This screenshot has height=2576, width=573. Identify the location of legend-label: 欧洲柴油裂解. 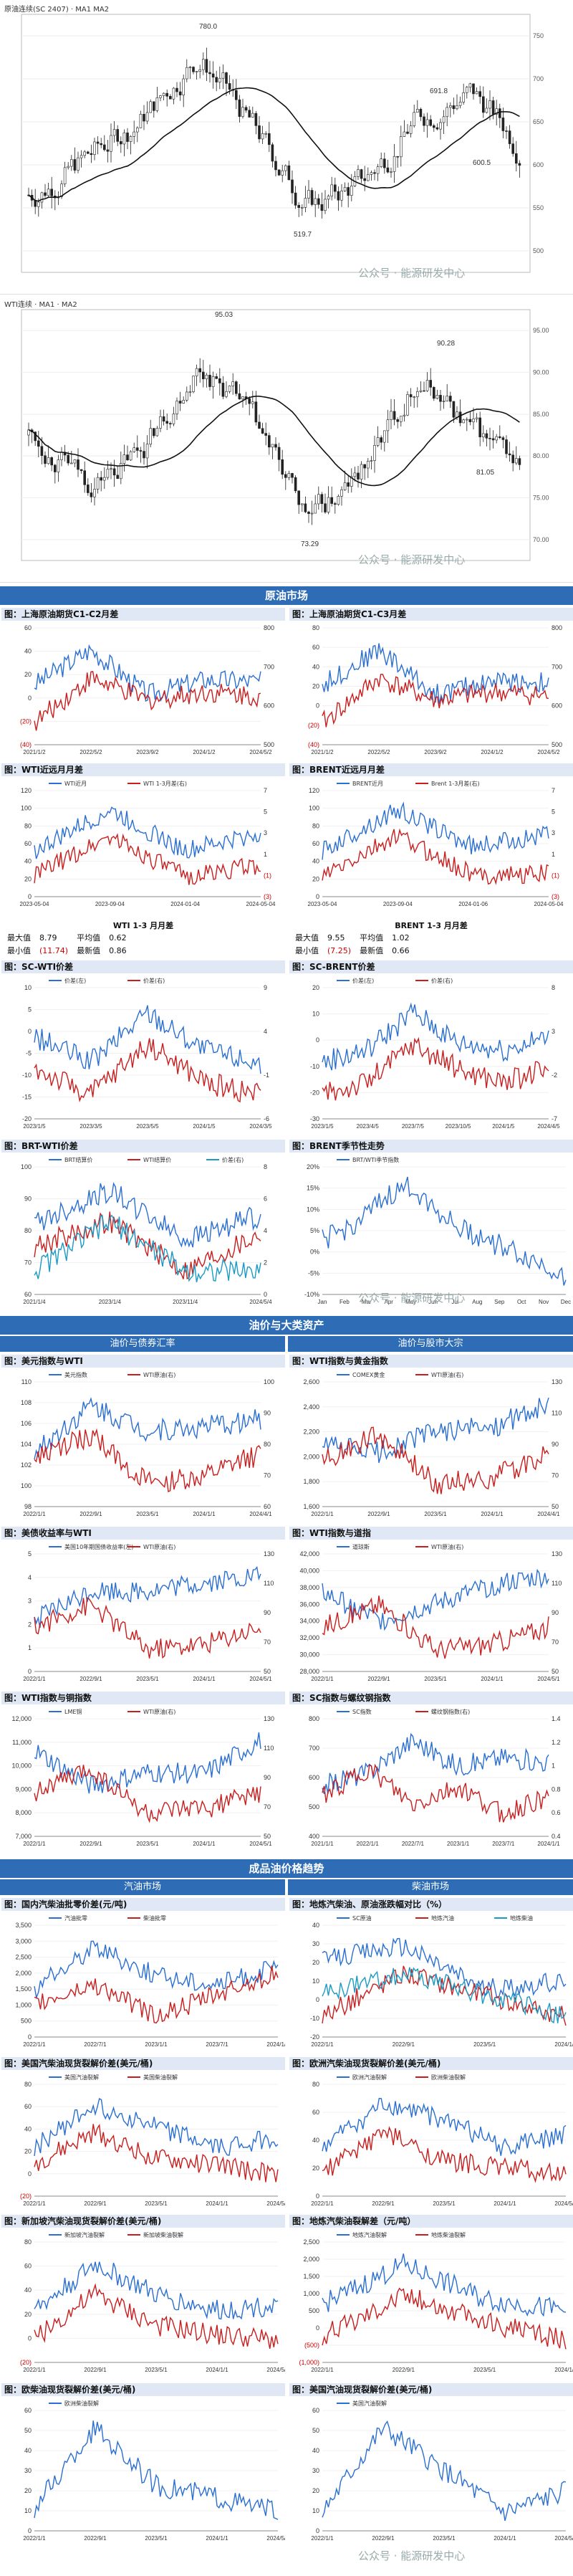
(448, 2077).